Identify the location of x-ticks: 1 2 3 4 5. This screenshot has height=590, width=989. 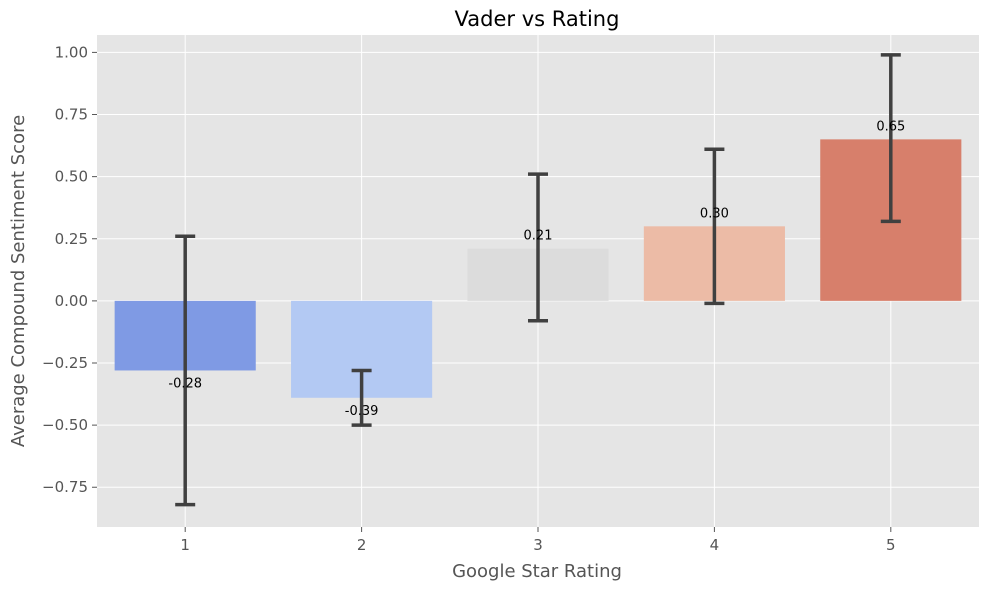
(538, 540).